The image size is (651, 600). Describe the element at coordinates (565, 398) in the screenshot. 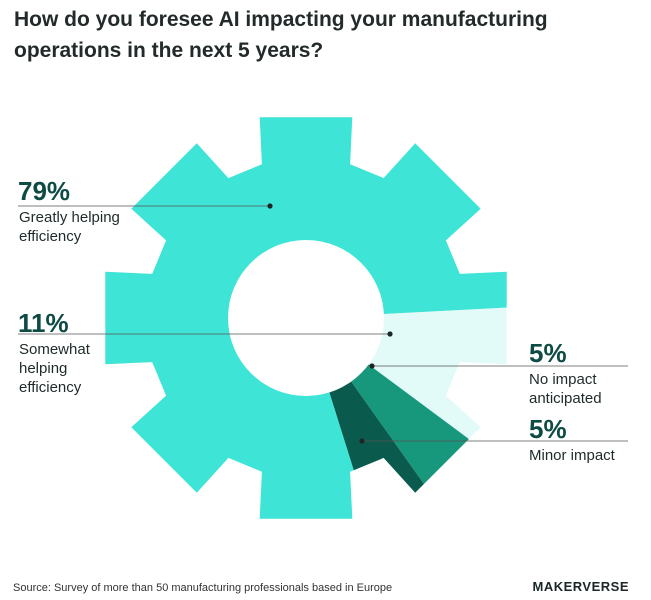

I see `no-impact-line-2: anticipated` at that location.